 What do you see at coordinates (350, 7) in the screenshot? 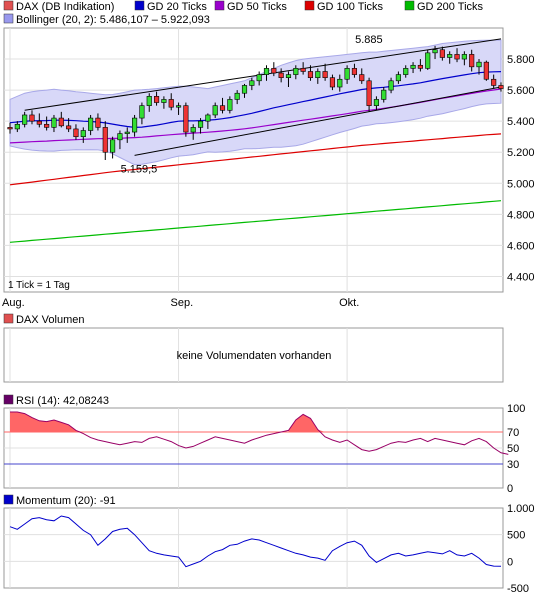
I see `legend-label: GD 100 Ticks` at bounding box center [350, 7].